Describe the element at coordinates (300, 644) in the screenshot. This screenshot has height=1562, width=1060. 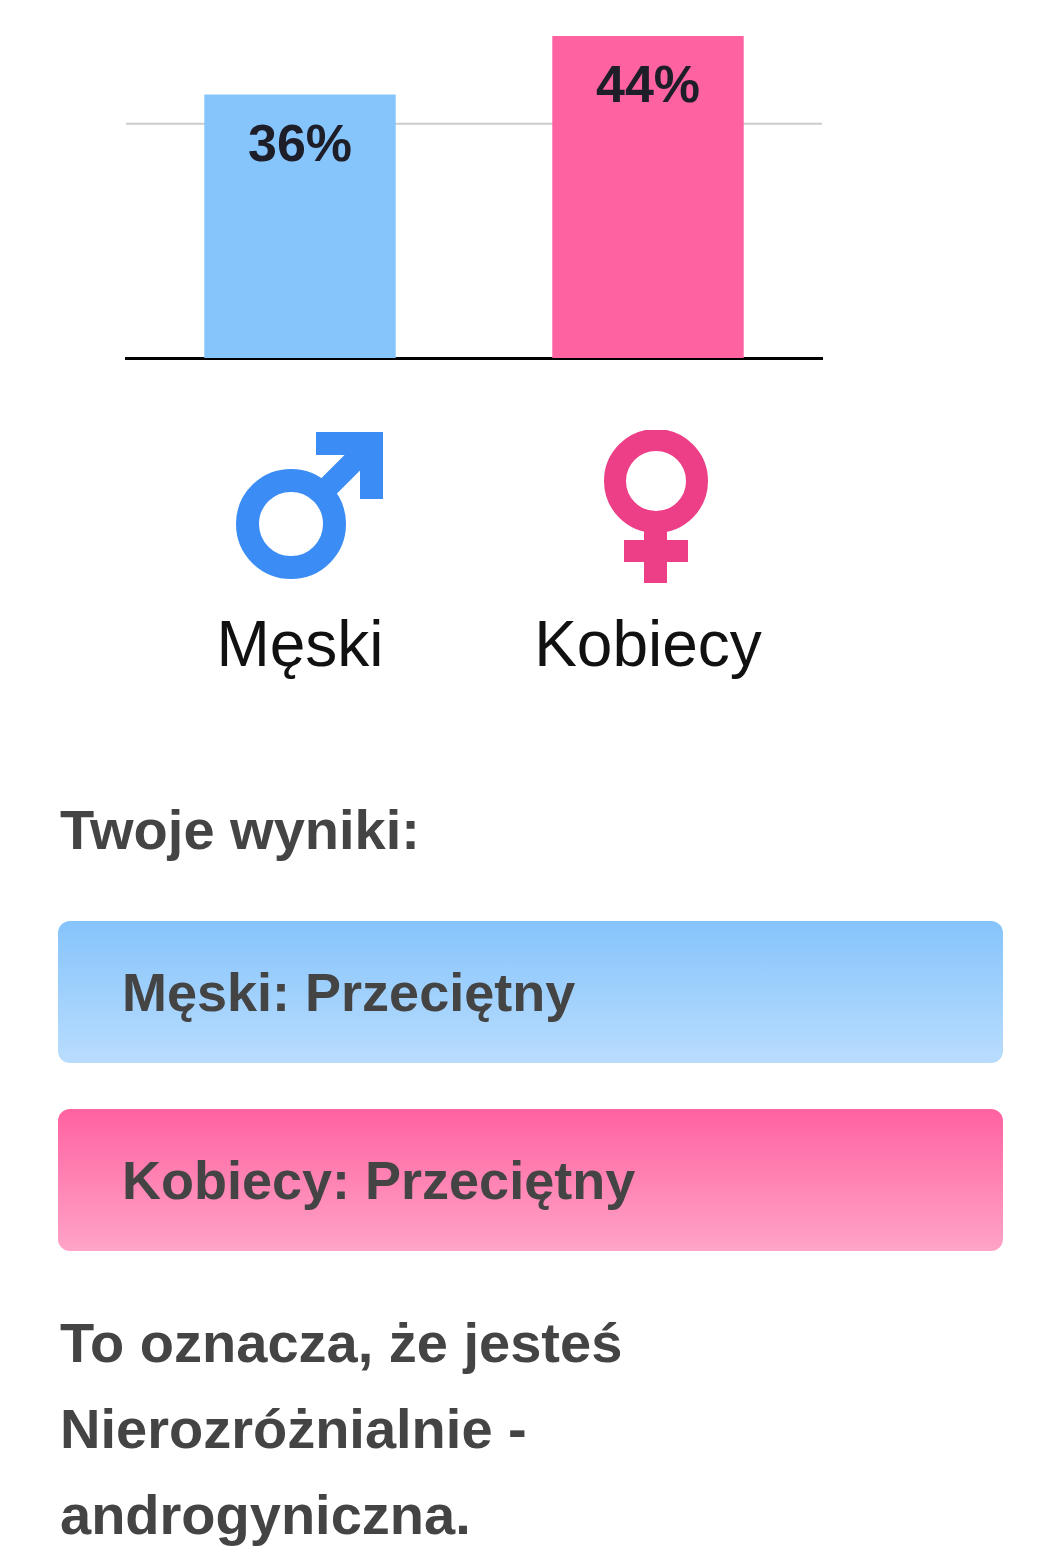
I see `x-tick-label: Męski` at that location.